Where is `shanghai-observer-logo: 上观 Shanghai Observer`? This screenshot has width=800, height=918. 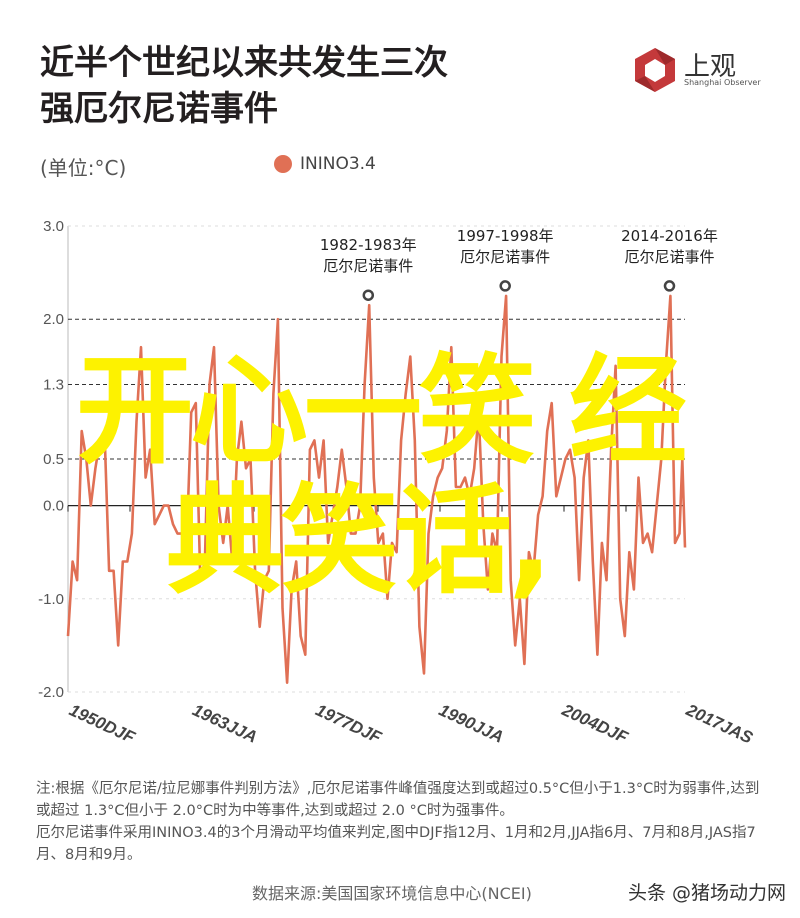
shanghai-observer-logo: 上观 Shanghai Observer is located at coordinates (697, 71).